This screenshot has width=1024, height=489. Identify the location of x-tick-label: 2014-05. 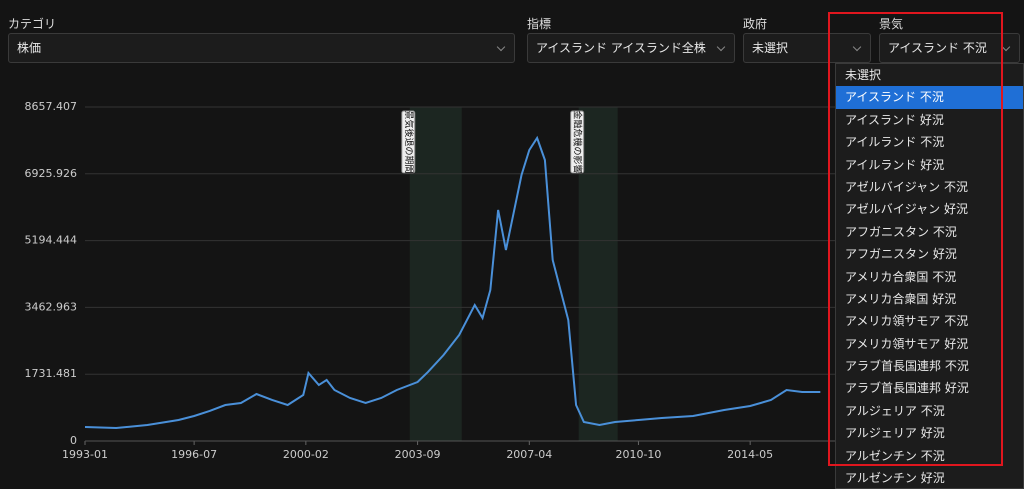
(750, 454).